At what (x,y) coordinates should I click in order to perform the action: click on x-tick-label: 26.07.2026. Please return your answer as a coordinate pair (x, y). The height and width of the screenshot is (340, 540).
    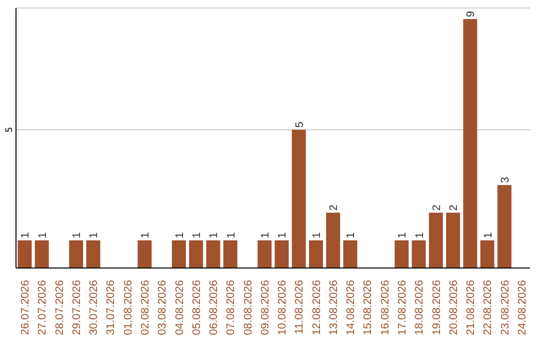
    Looking at the image, I should click on (26, 308).